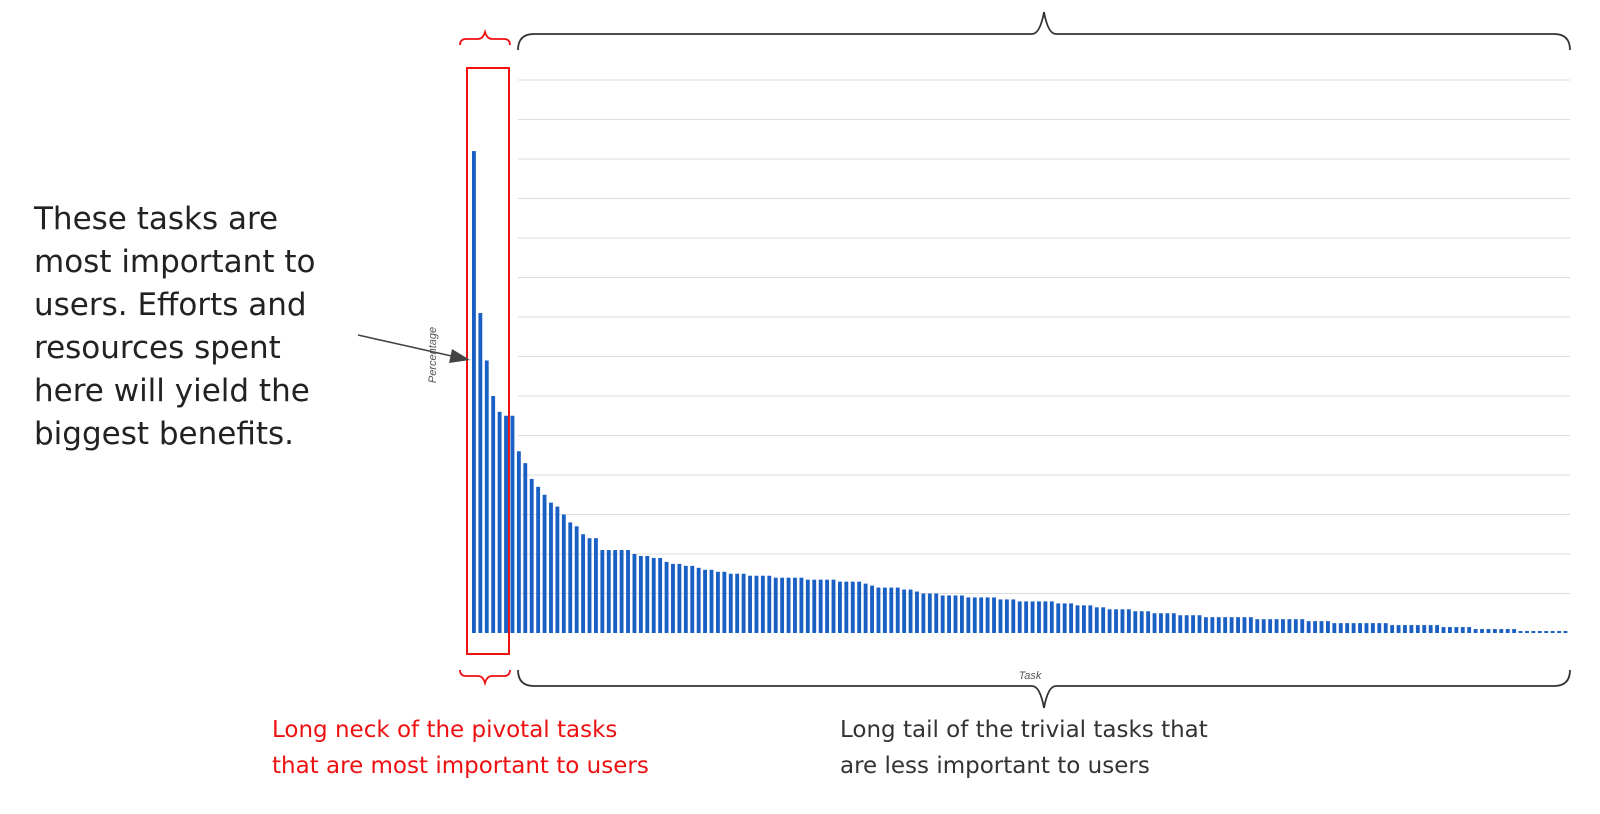 The width and height of the screenshot is (1600, 814). I want to click on x-axis-label: Task, so click(1030, 676).